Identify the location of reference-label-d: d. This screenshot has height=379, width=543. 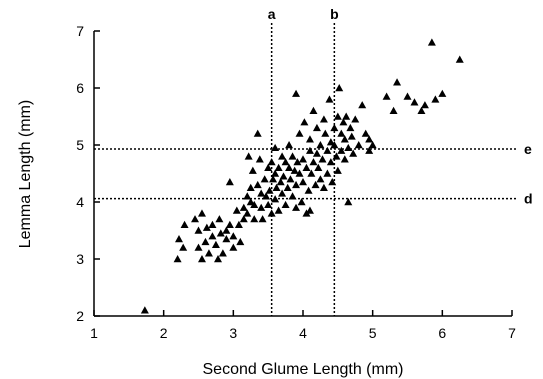
(528, 199).